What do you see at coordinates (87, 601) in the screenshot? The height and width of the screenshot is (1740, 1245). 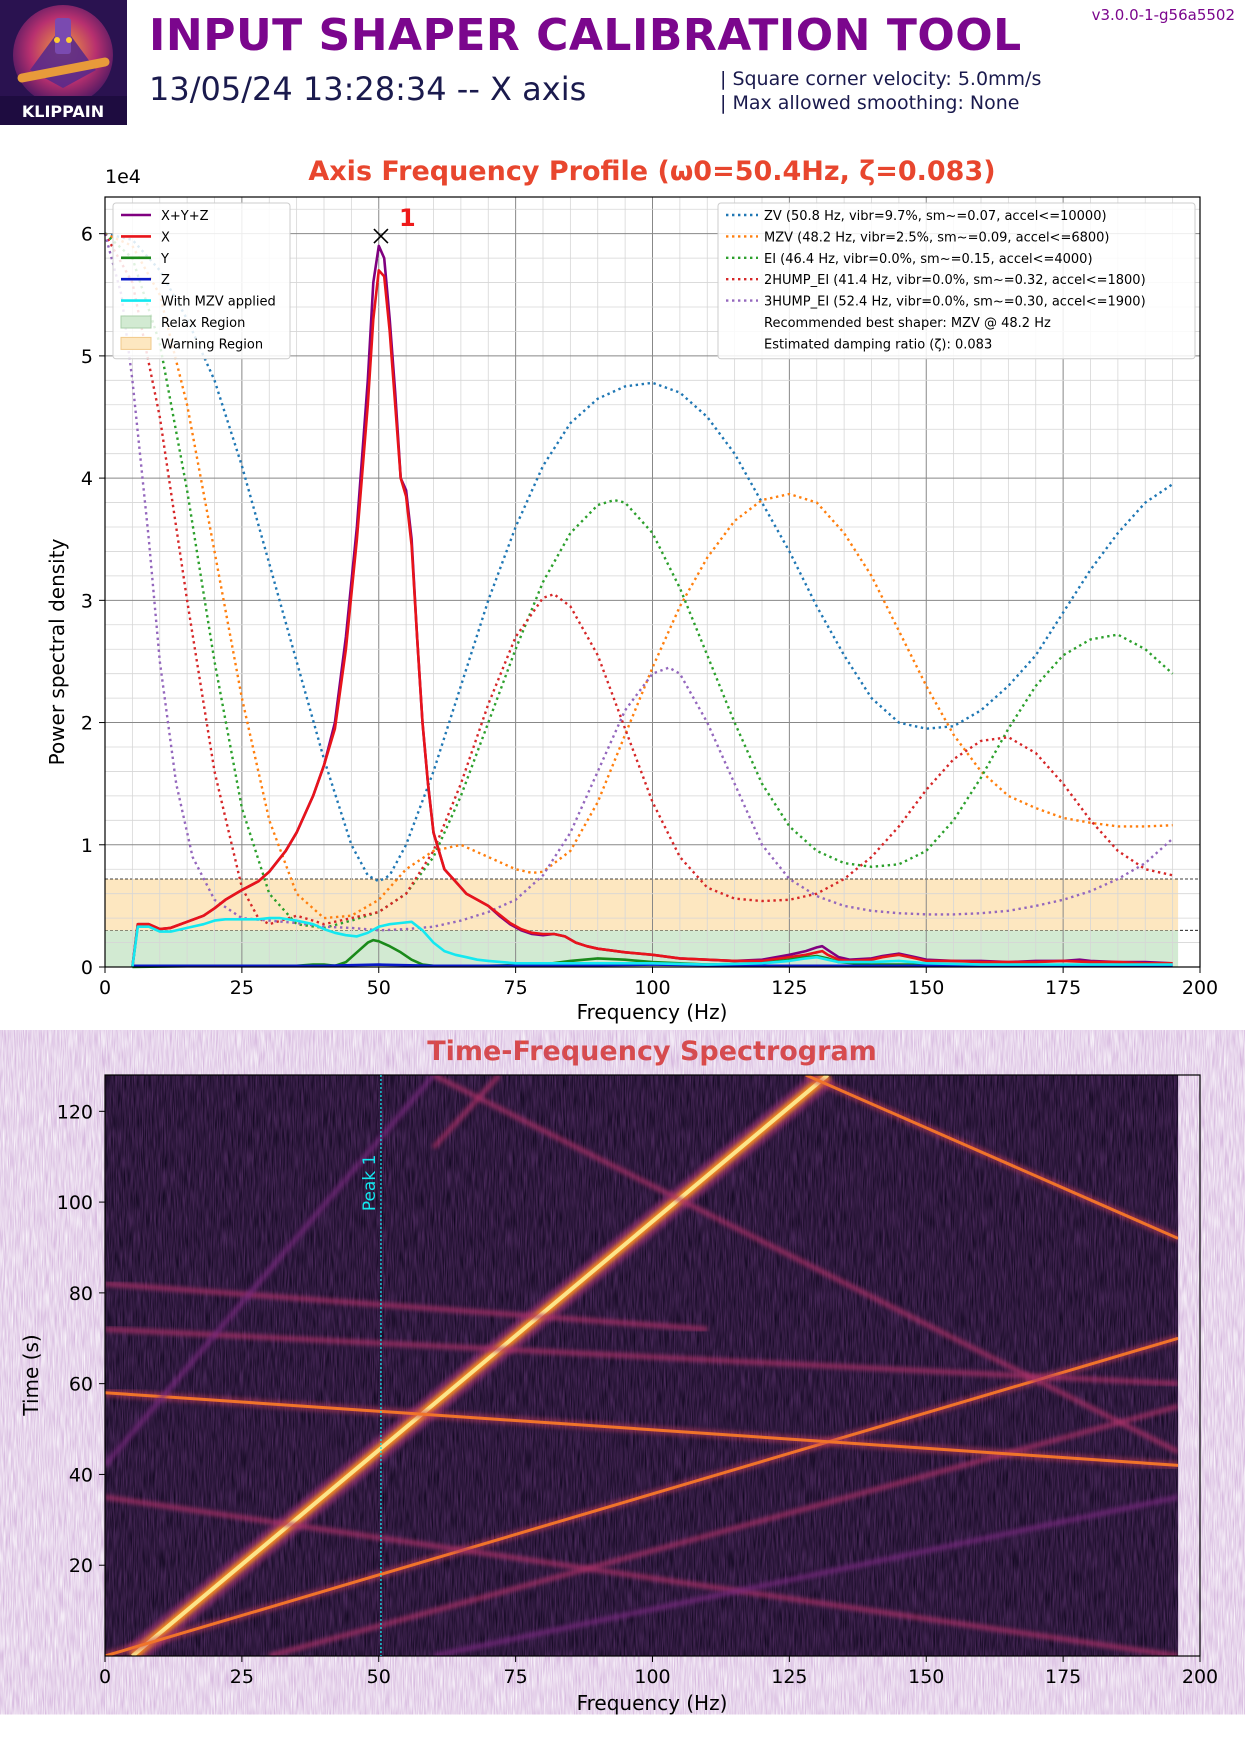 I see `y-tick-label: 3` at bounding box center [87, 601].